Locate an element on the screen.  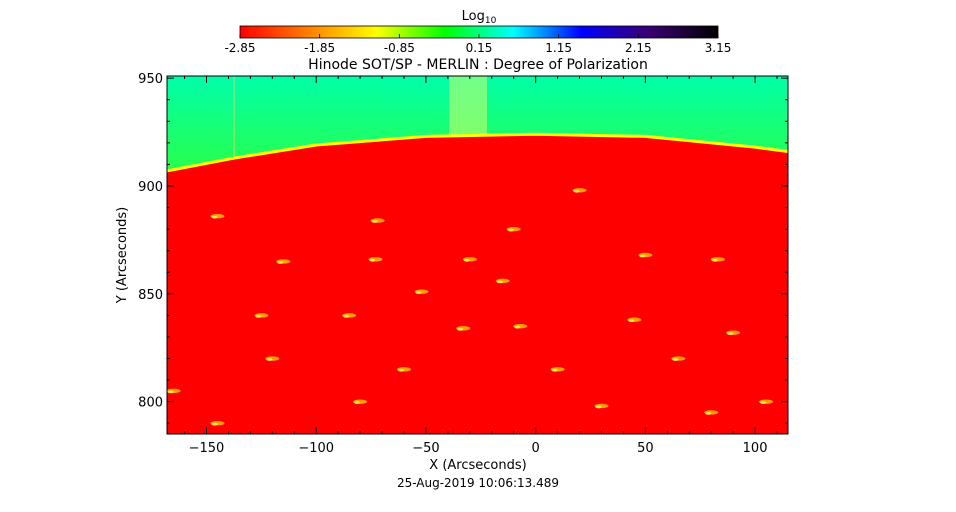
y-tick-label: 850 is located at coordinates (150, 295).